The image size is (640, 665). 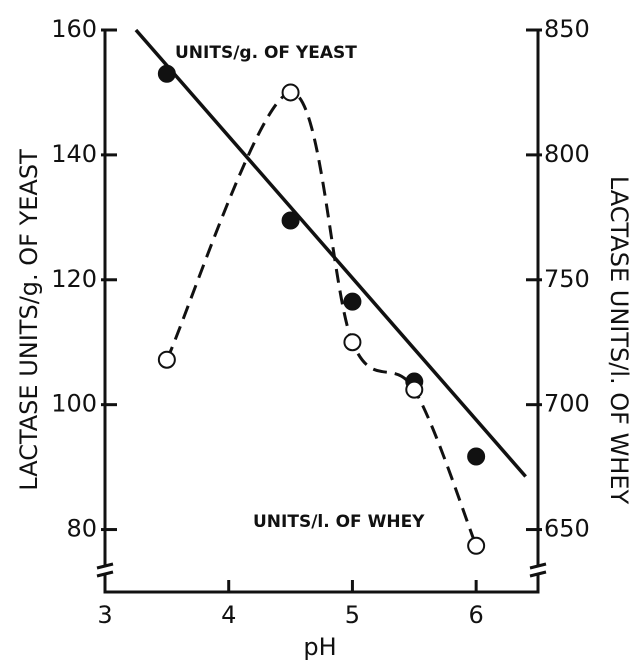 What do you see at coordinates (339, 522) in the screenshot?
I see `whey-annotation: UNITS/l. OF WHEY` at bounding box center [339, 522].